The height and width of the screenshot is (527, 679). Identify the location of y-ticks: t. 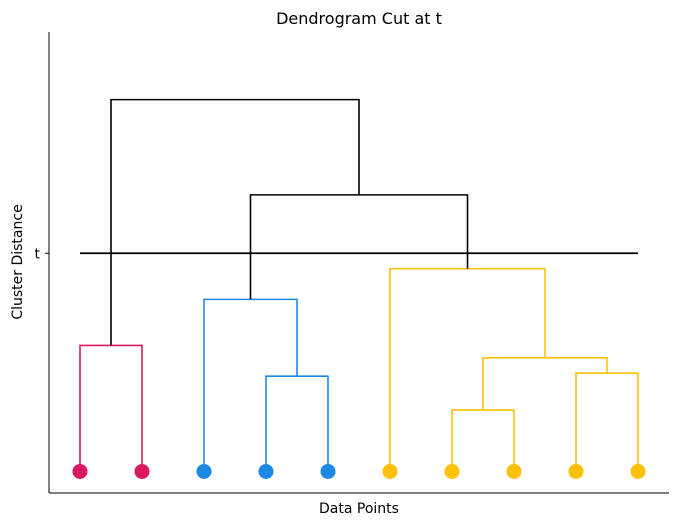
(42, 254).